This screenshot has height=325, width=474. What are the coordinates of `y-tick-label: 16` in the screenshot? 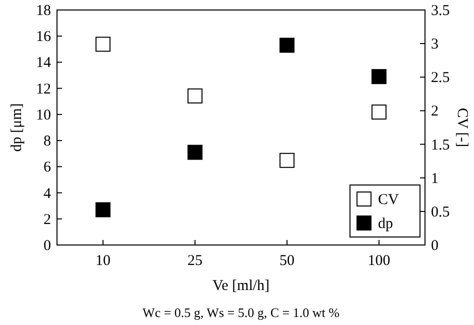 It's located at (44, 37).